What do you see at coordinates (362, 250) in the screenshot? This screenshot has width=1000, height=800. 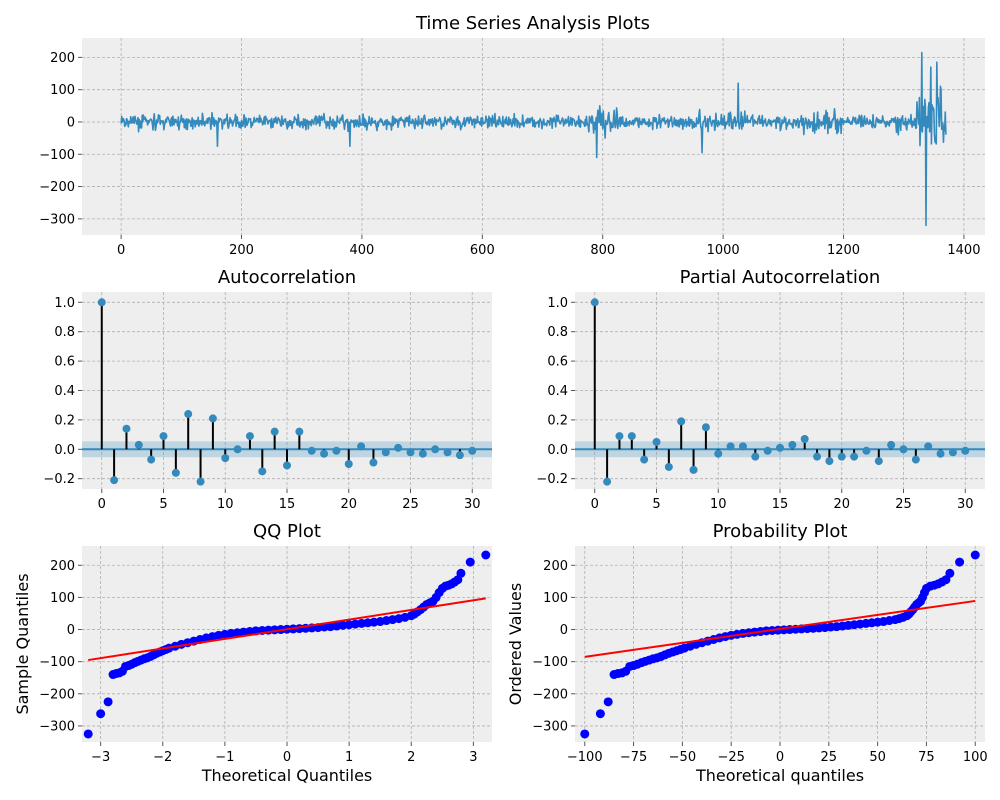 I see `x-tick-label: 400` at bounding box center [362, 250].